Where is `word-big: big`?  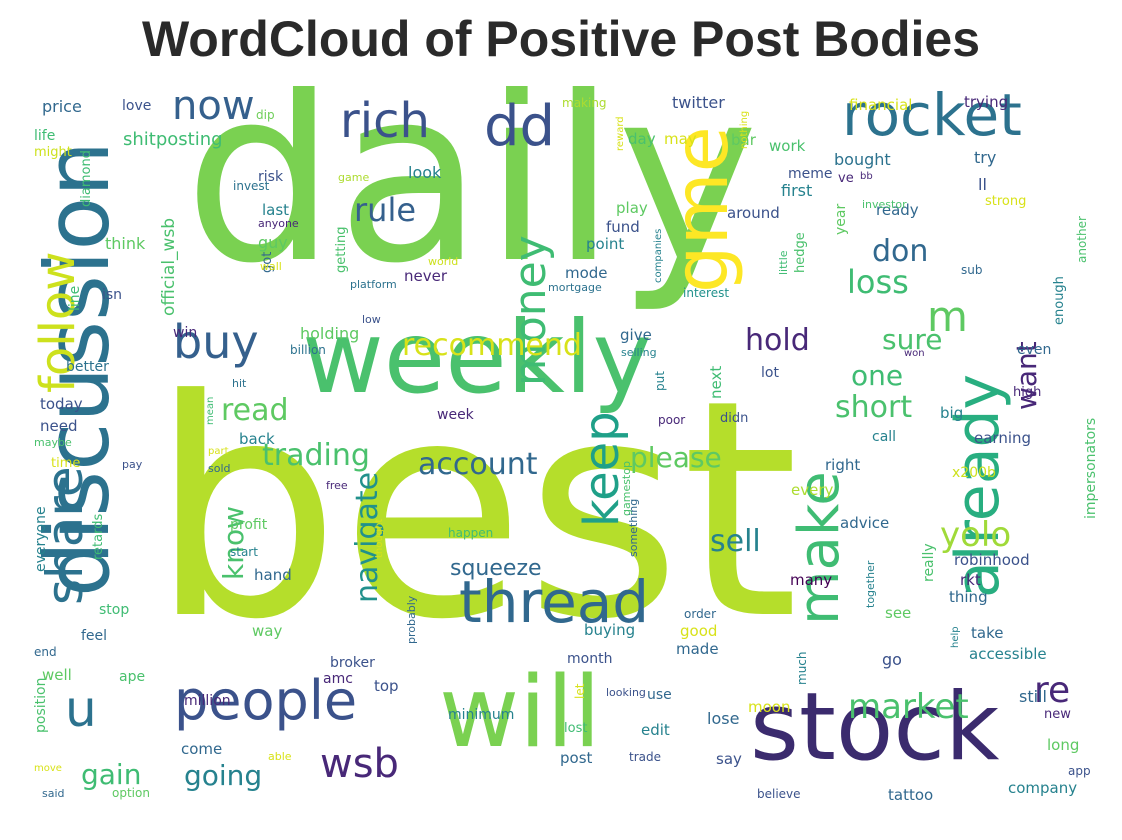
word-big: big is located at coordinates (952, 413).